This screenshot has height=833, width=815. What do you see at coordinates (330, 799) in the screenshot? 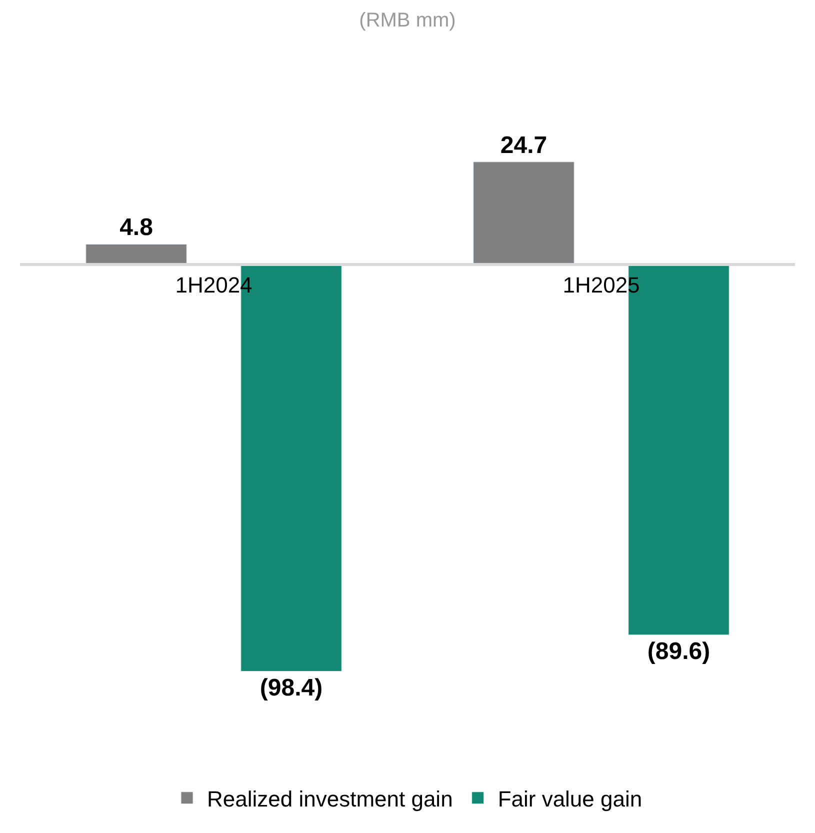
I see `legend-label: Realized investment gain` at bounding box center [330, 799].